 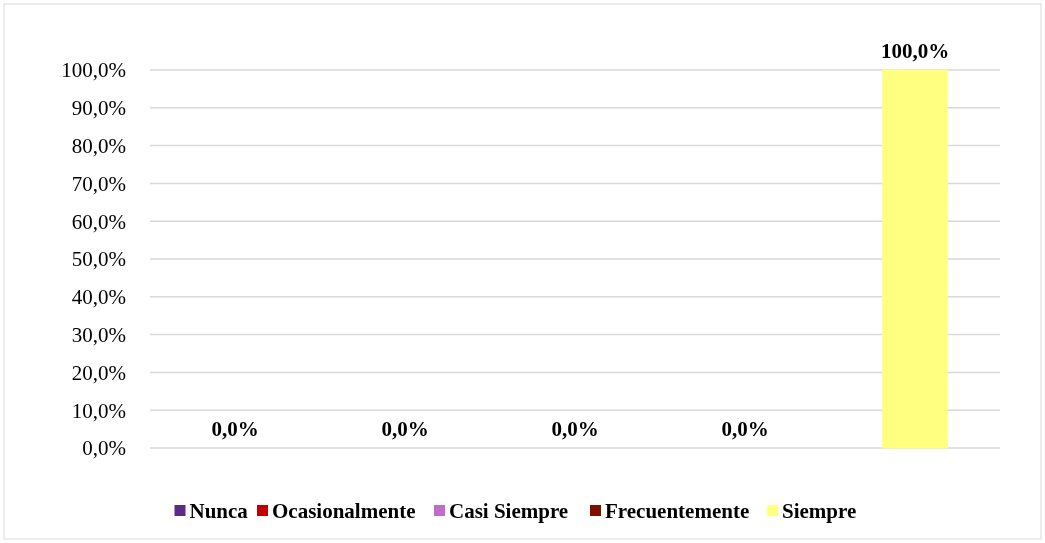 I want to click on data-label: 100,0%, so click(x=915, y=51).